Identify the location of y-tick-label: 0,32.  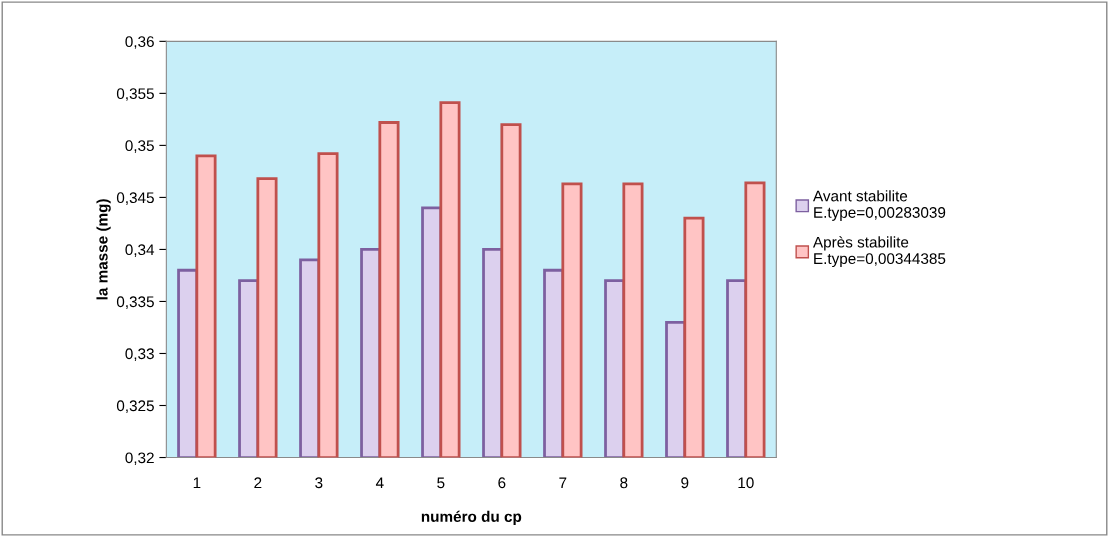
(139, 459).